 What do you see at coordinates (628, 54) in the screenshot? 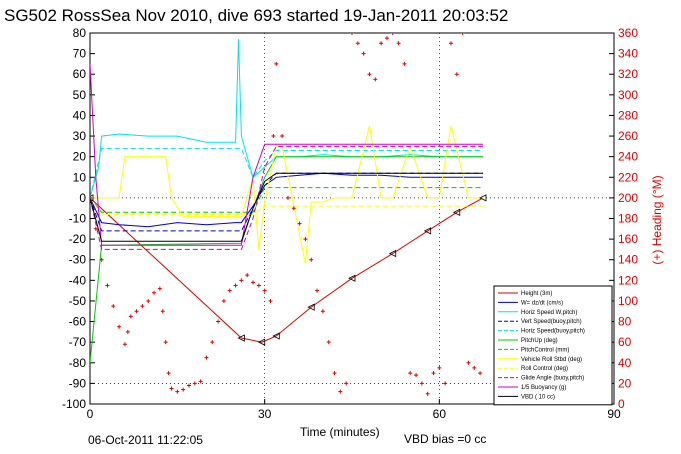
I see `right-tick-label: 340` at bounding box center [628, 54].